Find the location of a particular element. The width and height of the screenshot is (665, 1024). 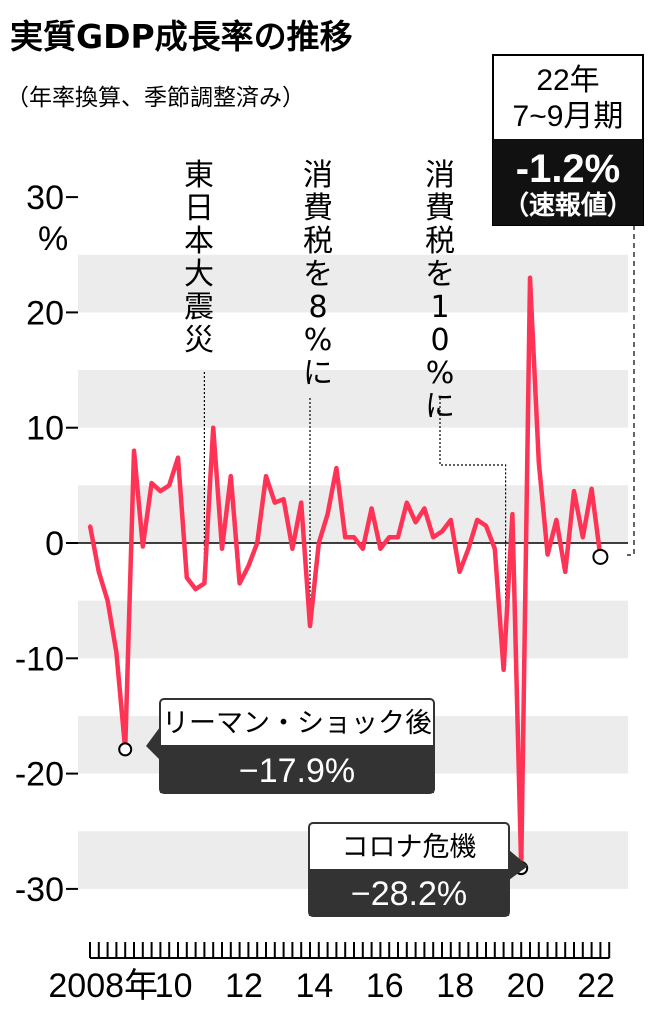

y-tick-label: 10 is located at coordinates (45, 429).